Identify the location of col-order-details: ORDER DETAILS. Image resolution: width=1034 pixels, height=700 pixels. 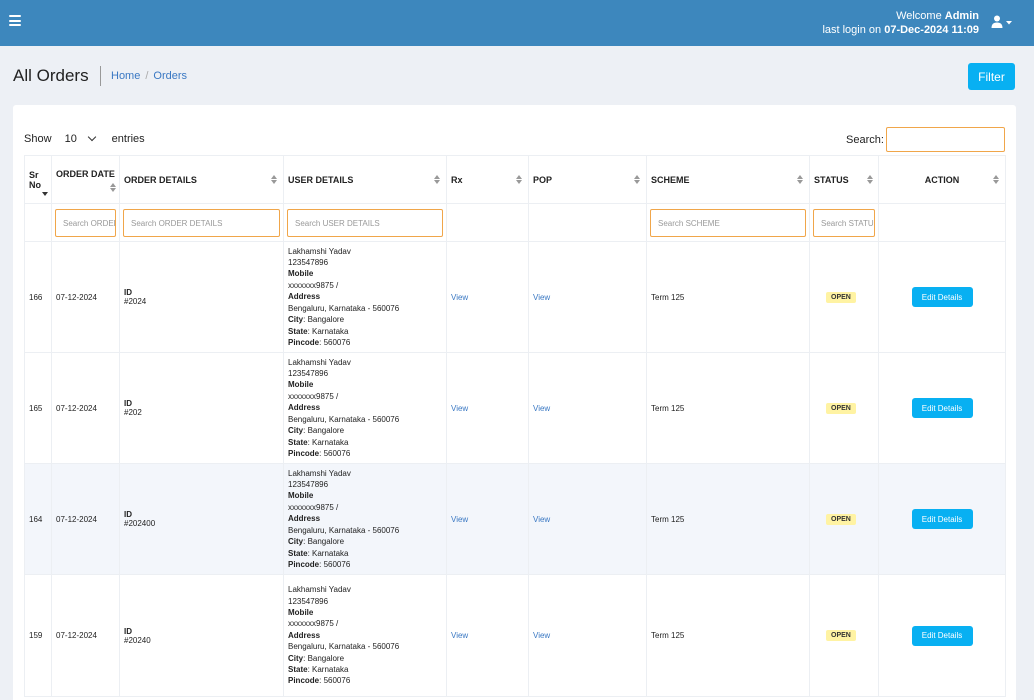
(201, 179).